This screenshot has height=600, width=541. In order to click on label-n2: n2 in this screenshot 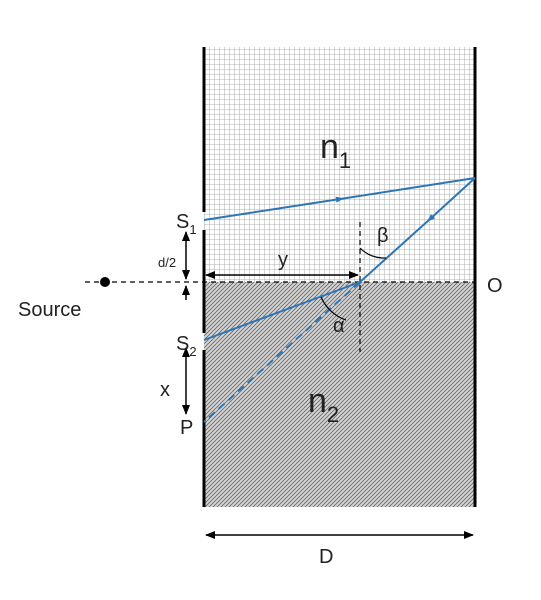, I will do `click(323, 404)`.